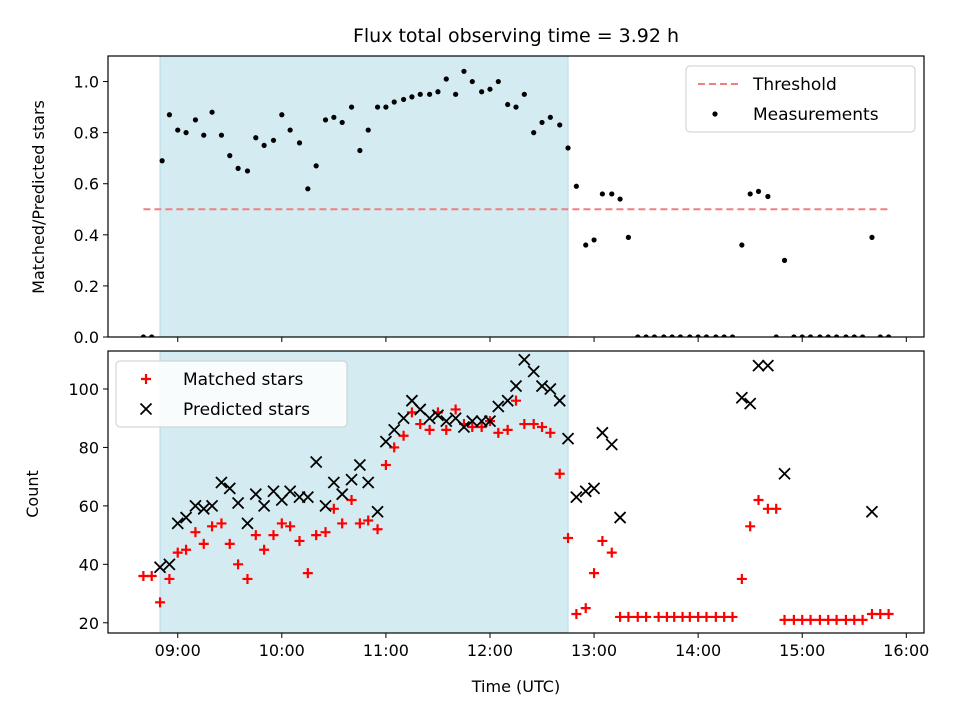  Describe the element at coordinates (178, 650) in the screenshot. I see `x-tick-label: 09:00` at that location.